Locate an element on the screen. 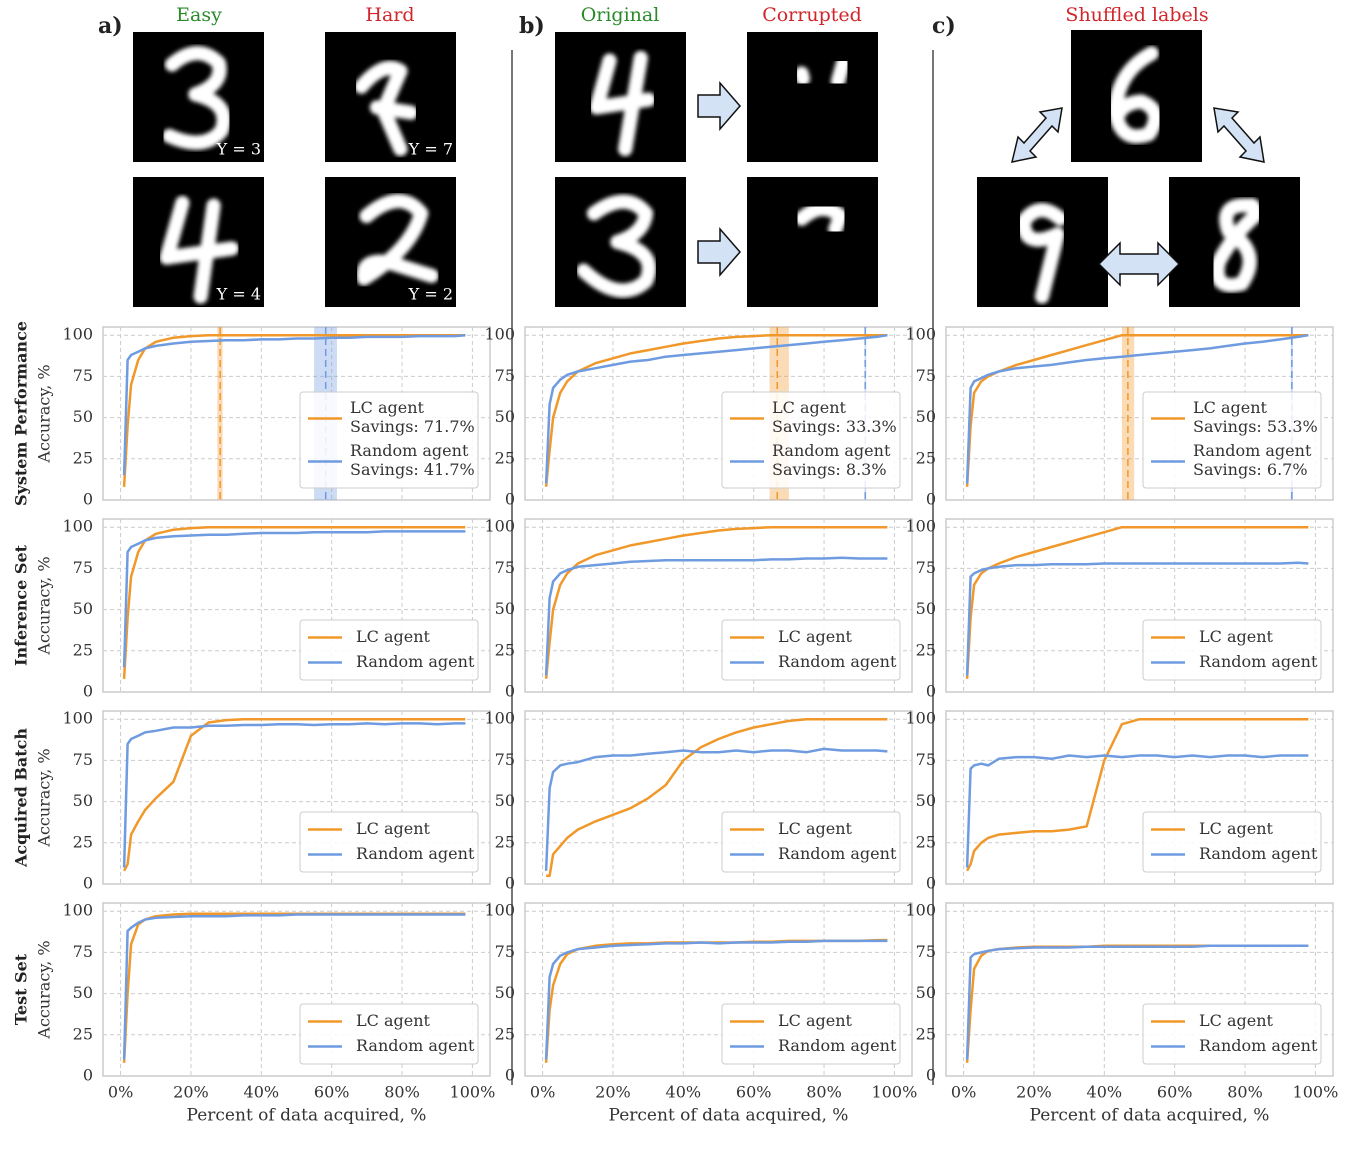 The height and width of the screenshot is (1154, 1353). header: Corrupted is located at coordinates (812, 15).